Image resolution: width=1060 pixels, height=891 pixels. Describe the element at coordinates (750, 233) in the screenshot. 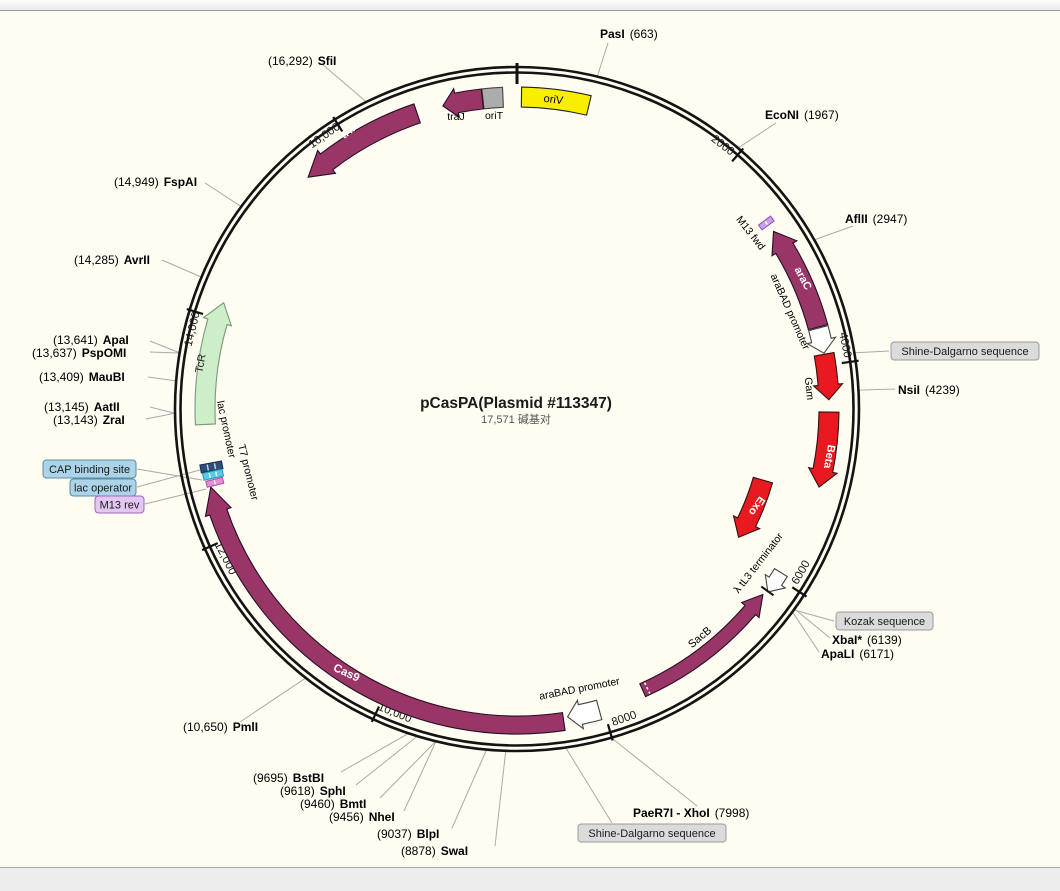

I see `feature-label-m13-fwd: M13 fwd` at that location.